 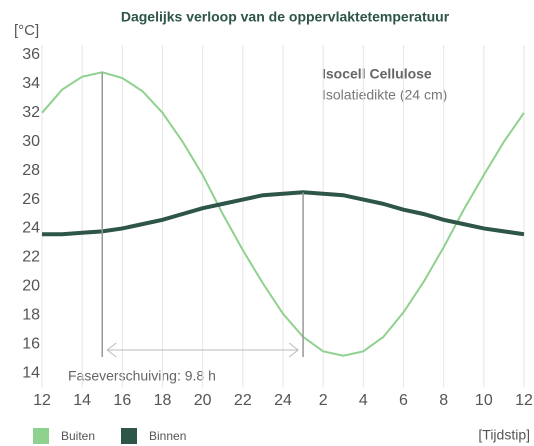 What do you see at coordinates (377, 74) in the screenshot?
I see `annotation: Isocell Cellulose` at bounding box center [377, 74].